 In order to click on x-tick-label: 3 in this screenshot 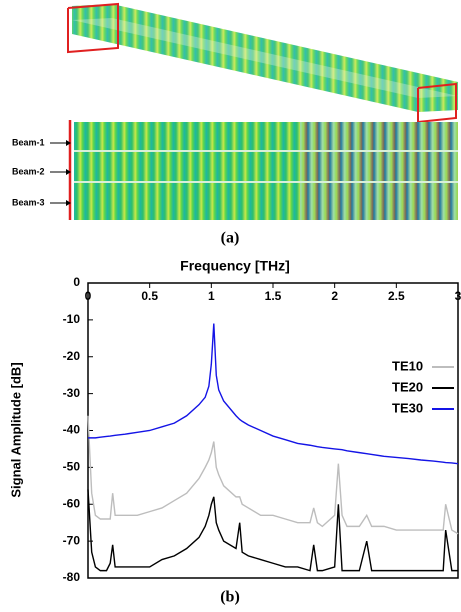, I will do `click(458, 296)`.